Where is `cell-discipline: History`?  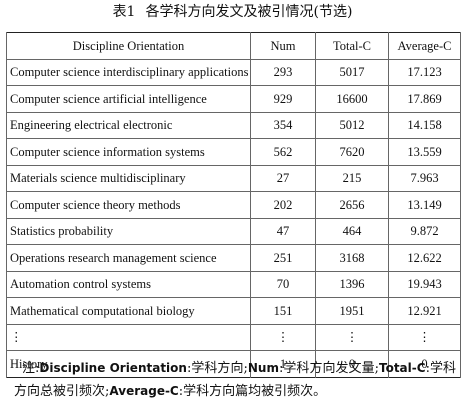
cell-discipline: History is located at coordinates (128, 363).